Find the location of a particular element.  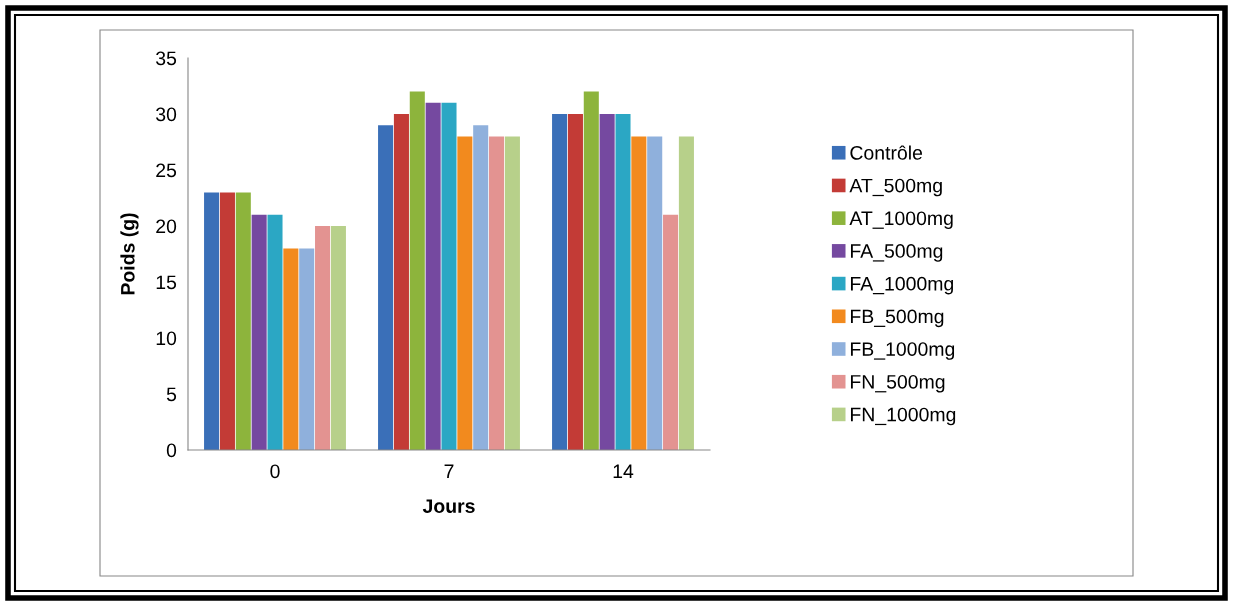

y-axis-title: Poids (g) is located at coordinates (129, 254).